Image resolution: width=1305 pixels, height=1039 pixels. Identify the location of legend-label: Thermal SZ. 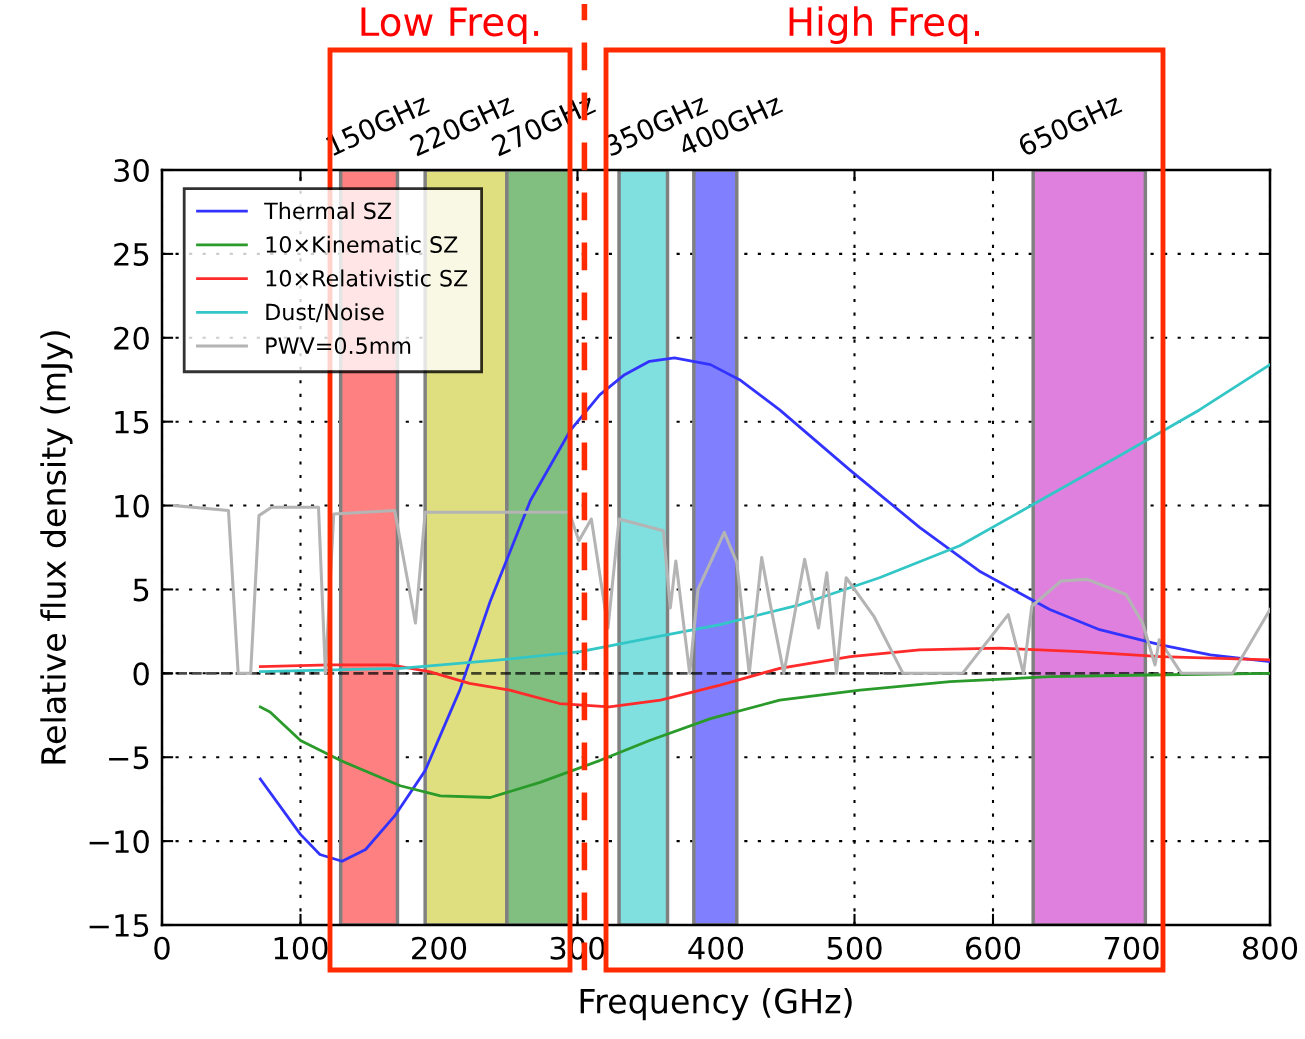
(328, 210).